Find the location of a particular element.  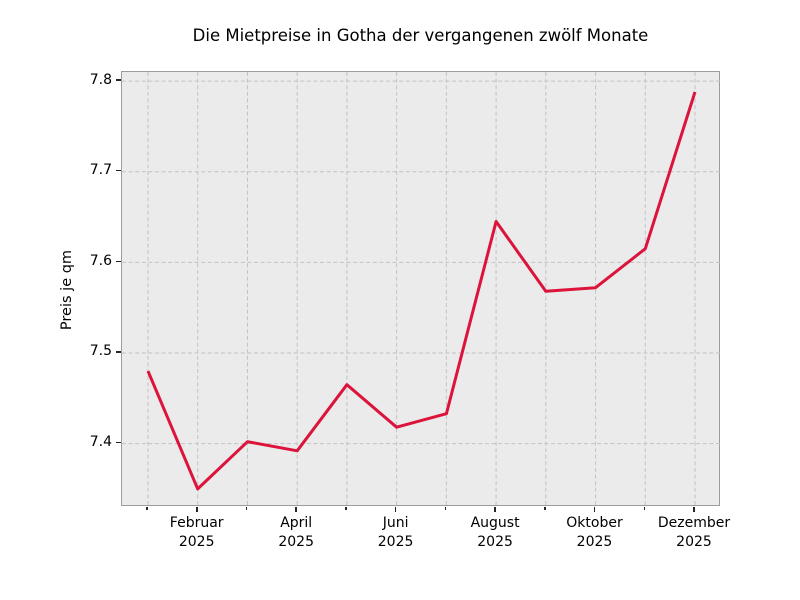

y-tick-label: 7.4 is located at coordinates (100, 442).